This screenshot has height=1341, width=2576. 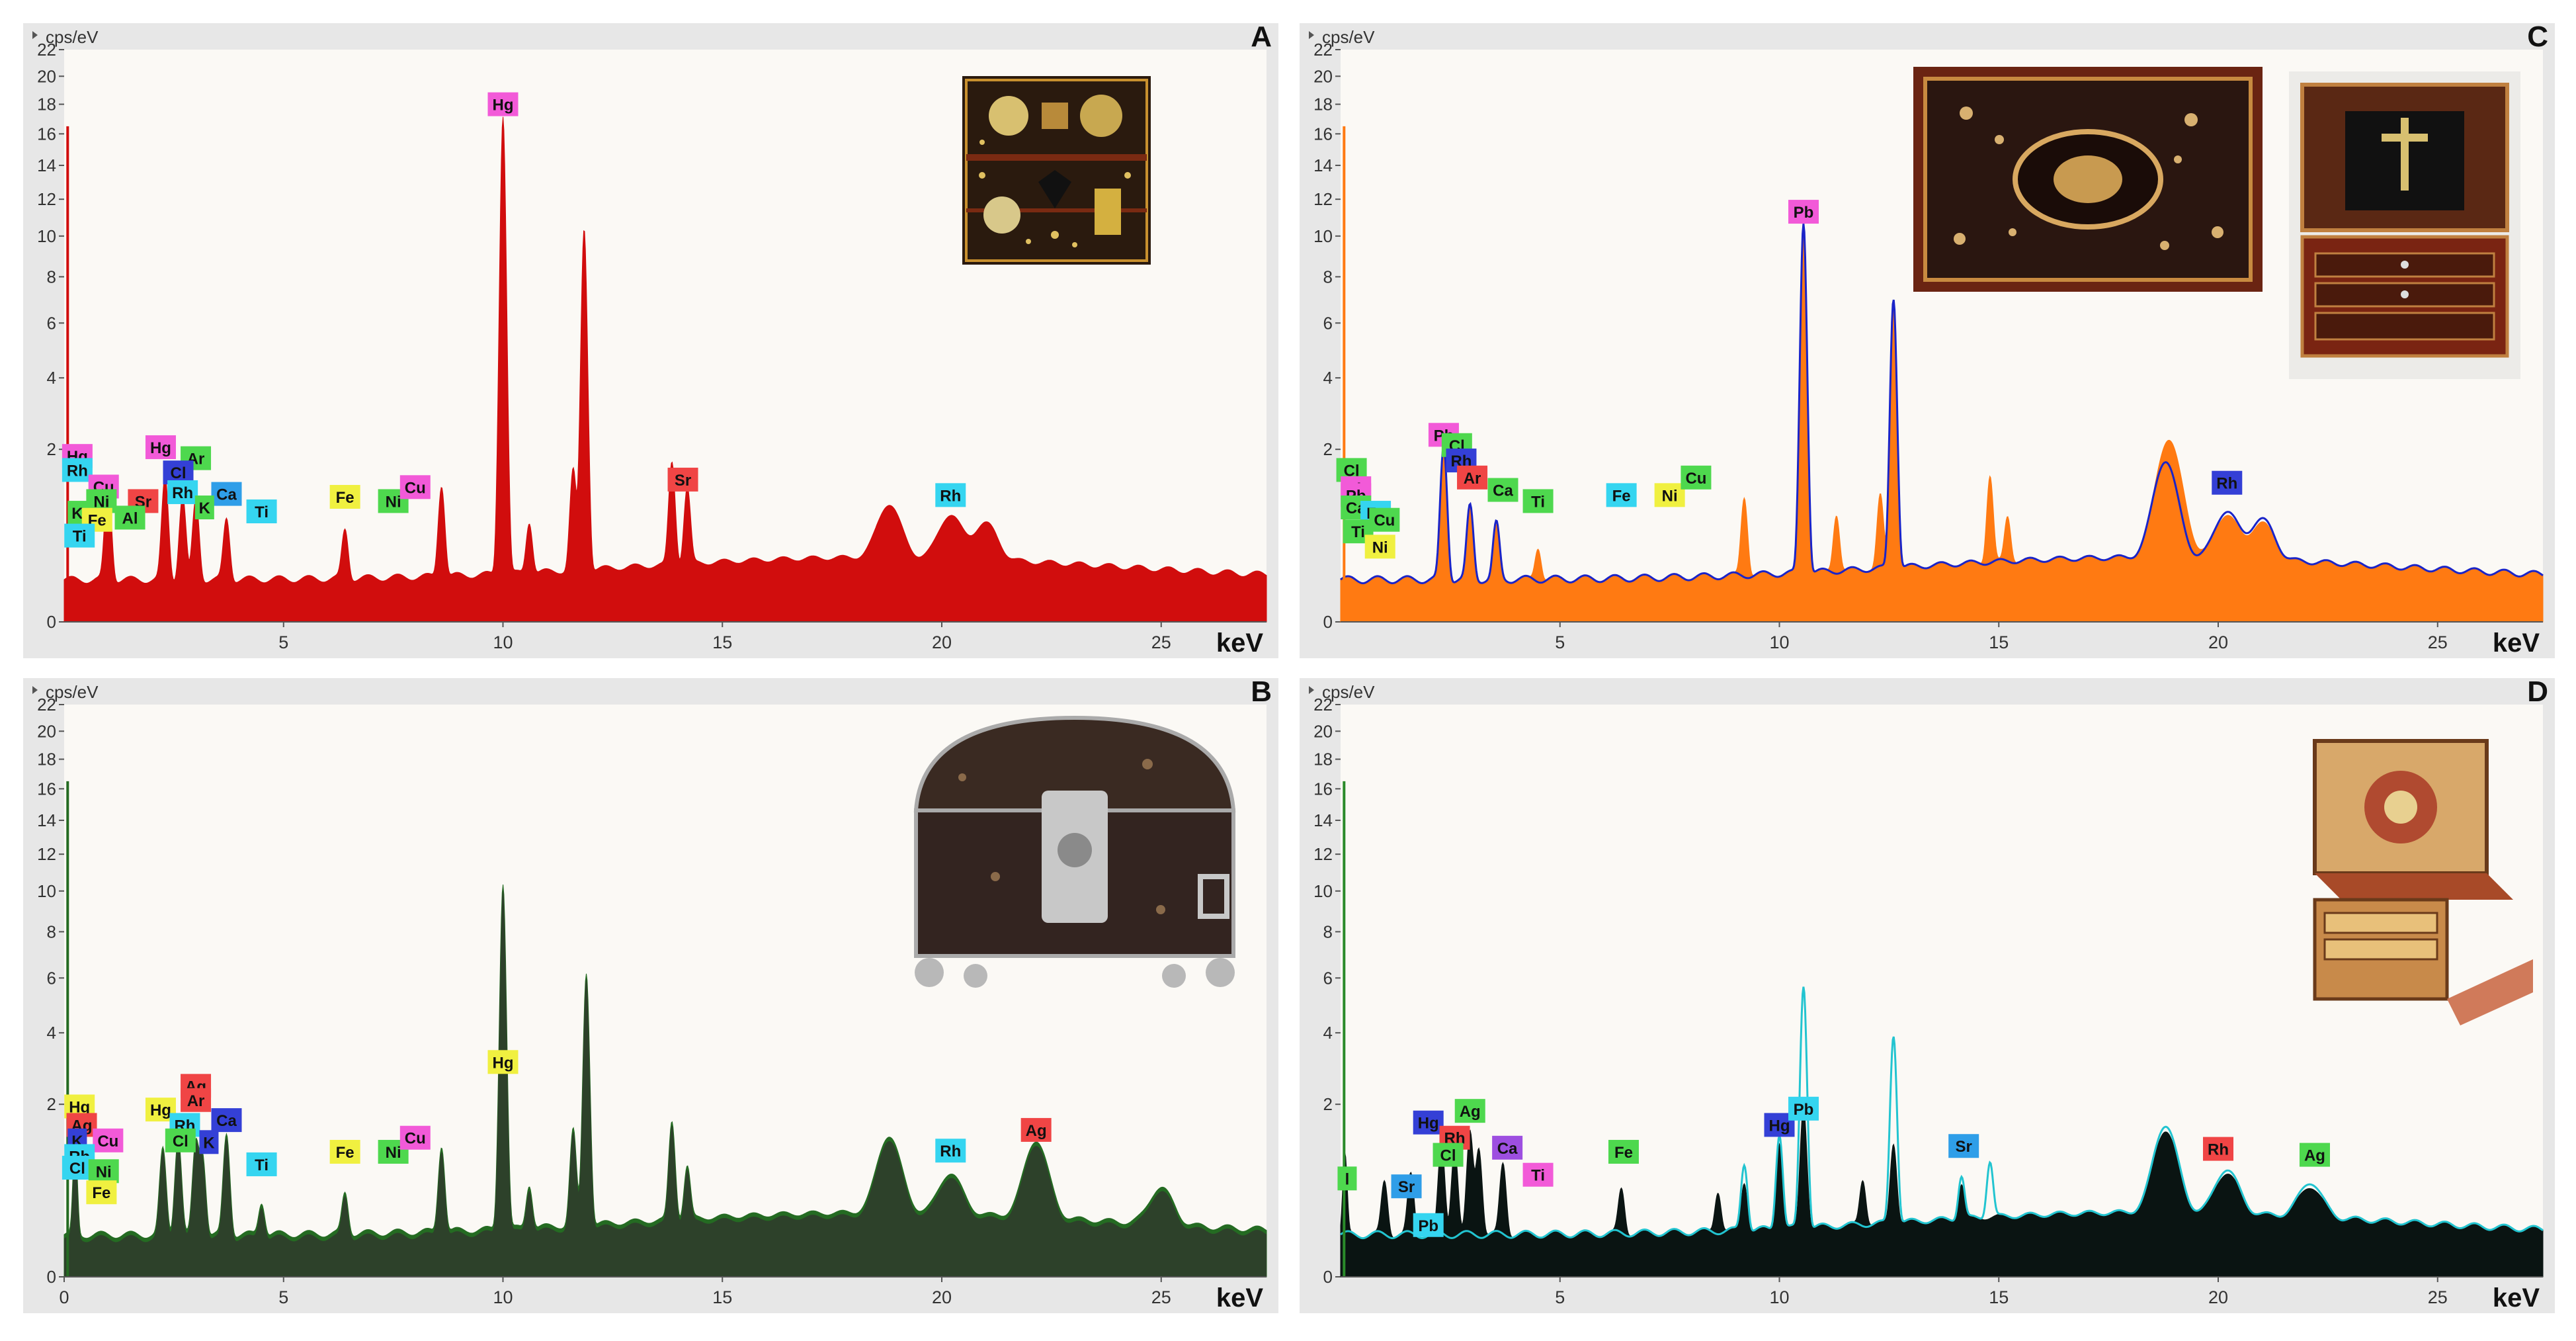 What do you see at coordinates (1328, 1033) in the screenshot?
I see `y-tick-label: 4` at bounding box center [1328, 1033].